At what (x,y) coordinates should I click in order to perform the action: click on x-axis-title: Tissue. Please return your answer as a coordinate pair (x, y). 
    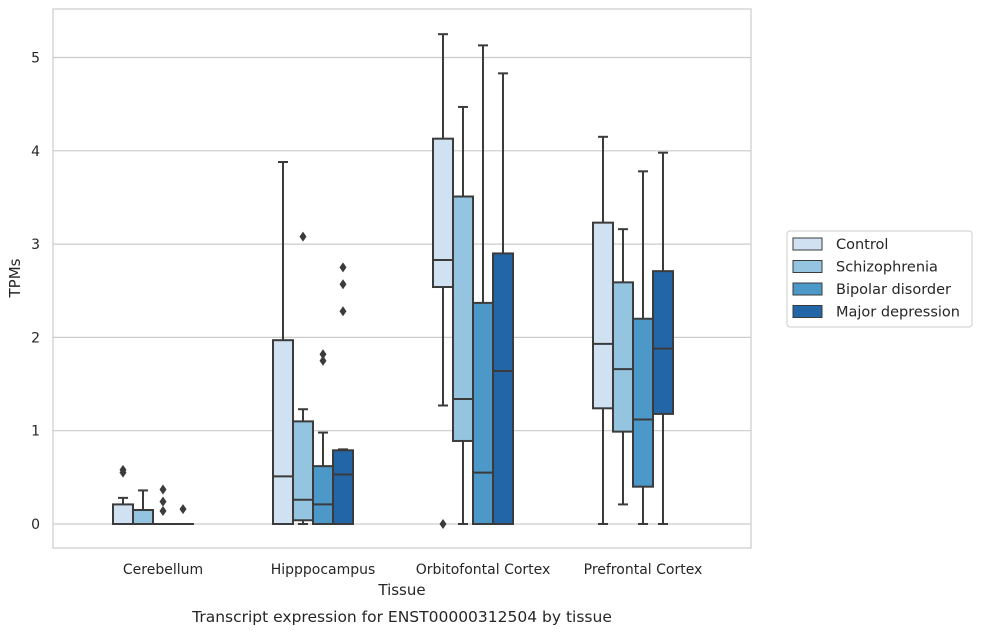
    Looking at the image, I should click on (401, 590).